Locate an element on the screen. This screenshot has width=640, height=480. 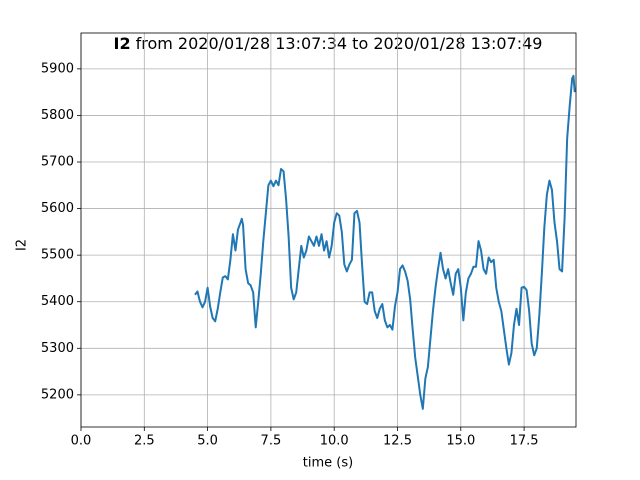
x-tick-label: 12.5 is located at coordinates (397, 441).